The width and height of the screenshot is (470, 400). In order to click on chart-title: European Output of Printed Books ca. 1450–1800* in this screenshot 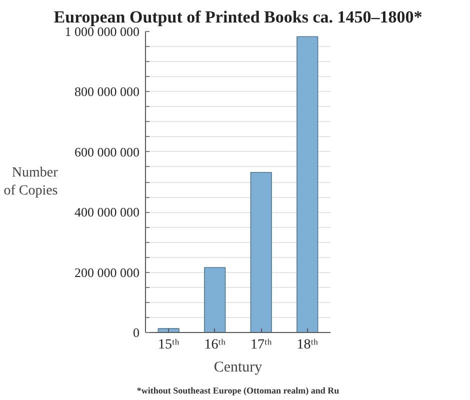, I will do `click(238, 17)`.